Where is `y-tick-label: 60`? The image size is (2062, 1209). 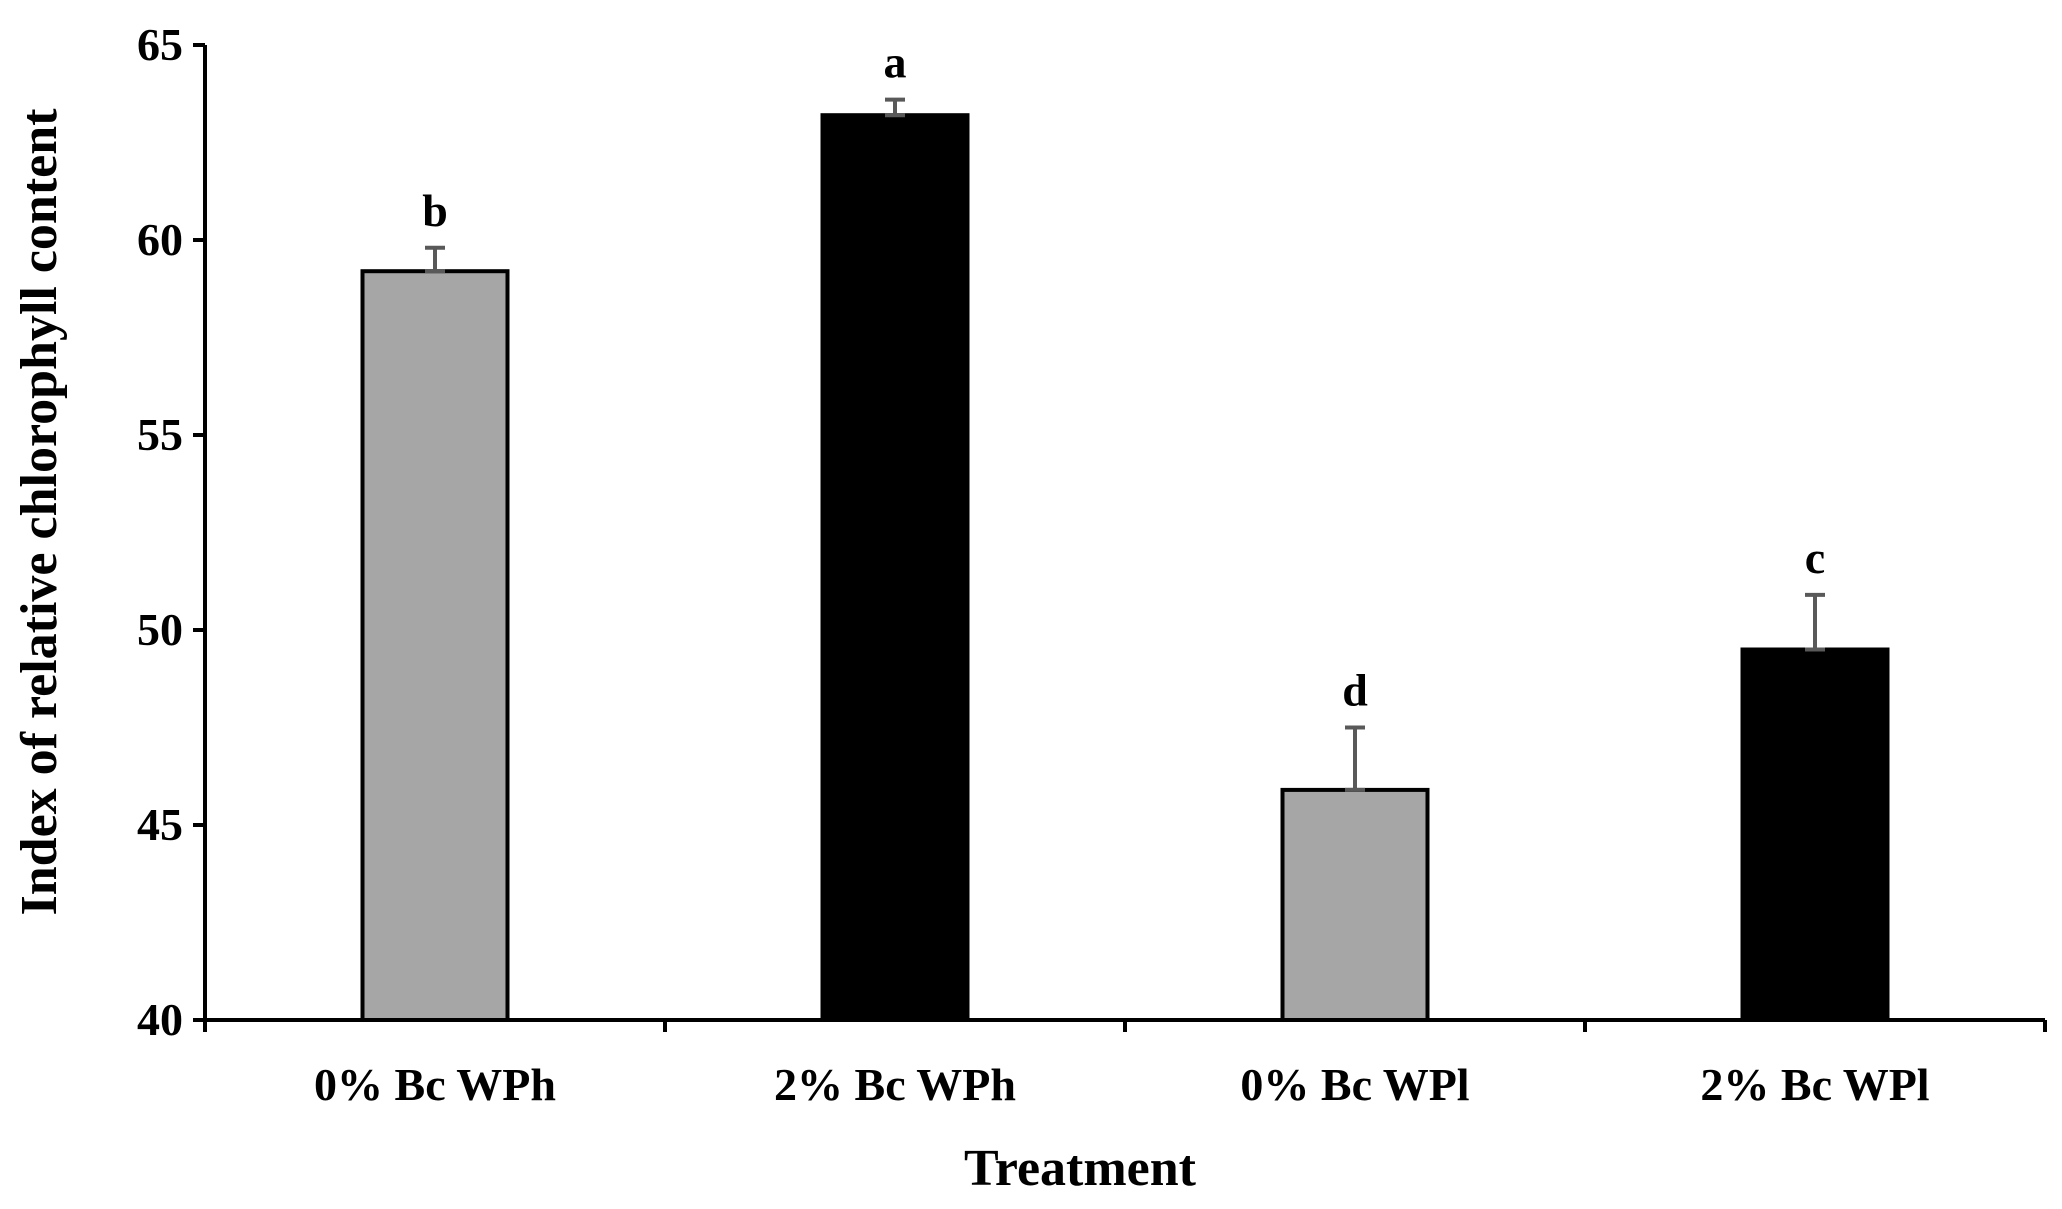
y-tick-label: 60 is located at coordinates (160, 239).